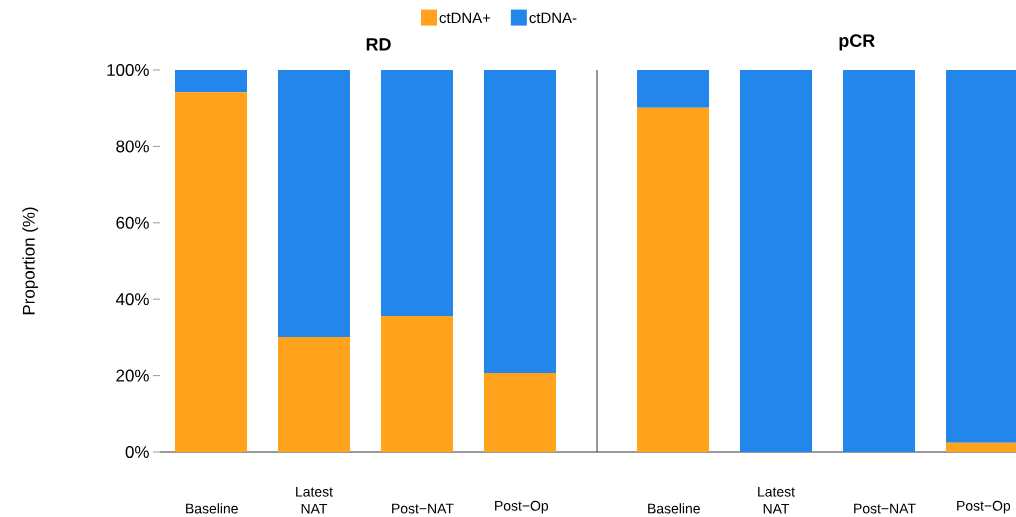 Image resolution: width=1016 pixels, height=517 pixels. Describe the element at coordinates (128, 70) in the screenshot. I see `y-tick-label: 100%` at that location.